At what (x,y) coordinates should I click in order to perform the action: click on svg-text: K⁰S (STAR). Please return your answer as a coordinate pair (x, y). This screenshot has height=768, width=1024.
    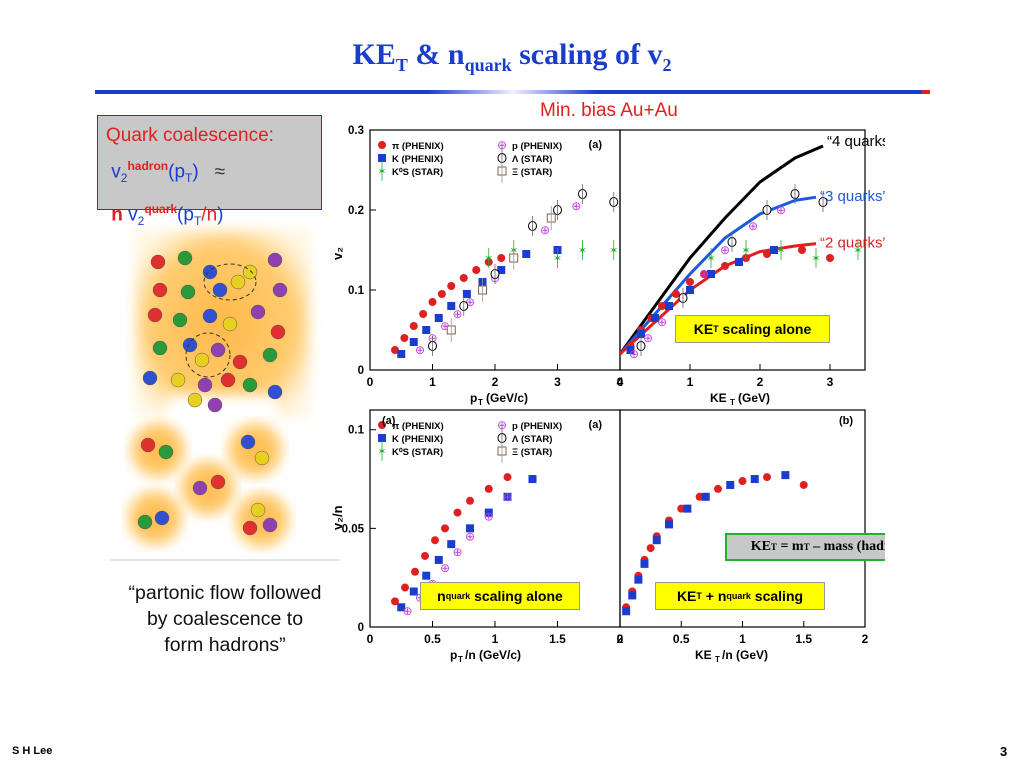
    Looking at the image, I should click on (417, 452).